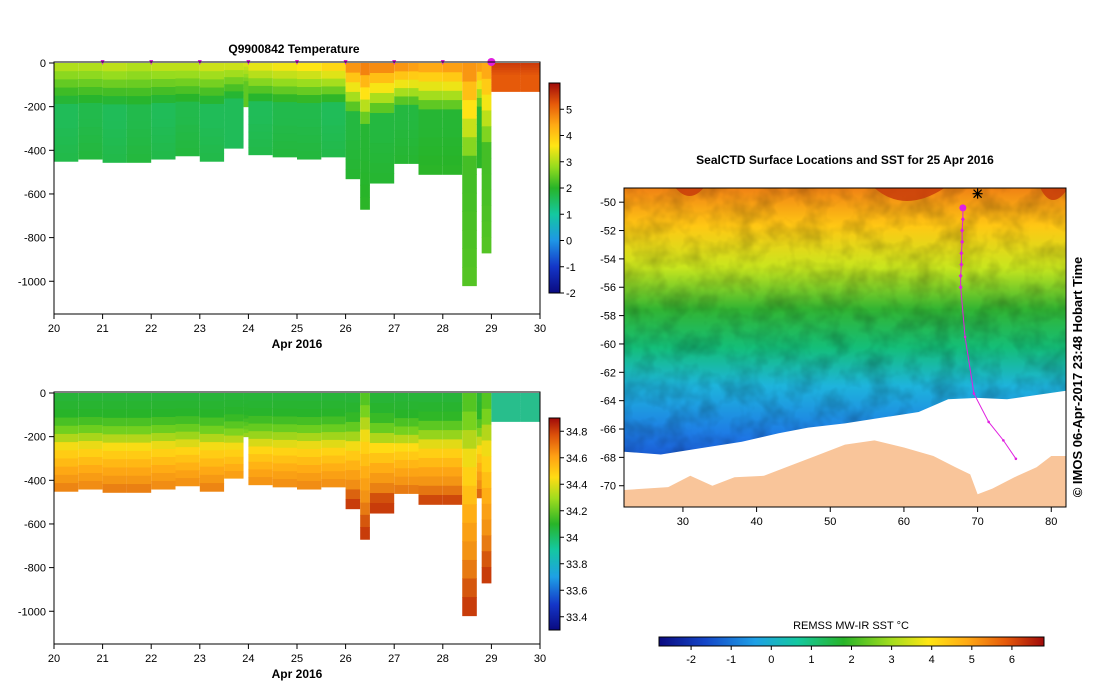 This screenshot has width=1099, height=700. What do you see at coordinates (491, 329) in the screenshot?
I see `x-tick-label: 29` at bounding box center [491, 329].